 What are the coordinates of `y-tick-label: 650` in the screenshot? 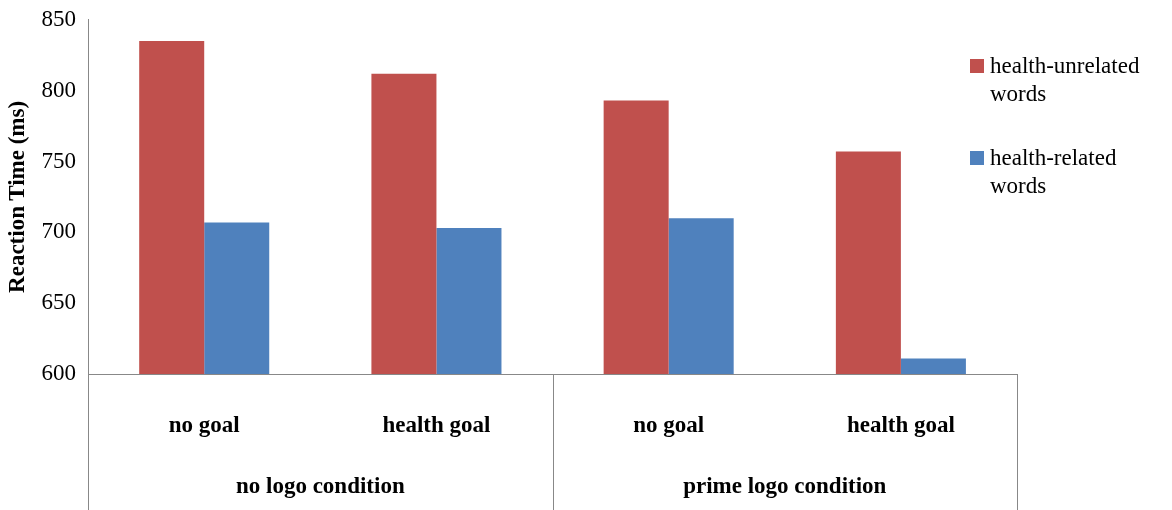 It's located at (59, 302).